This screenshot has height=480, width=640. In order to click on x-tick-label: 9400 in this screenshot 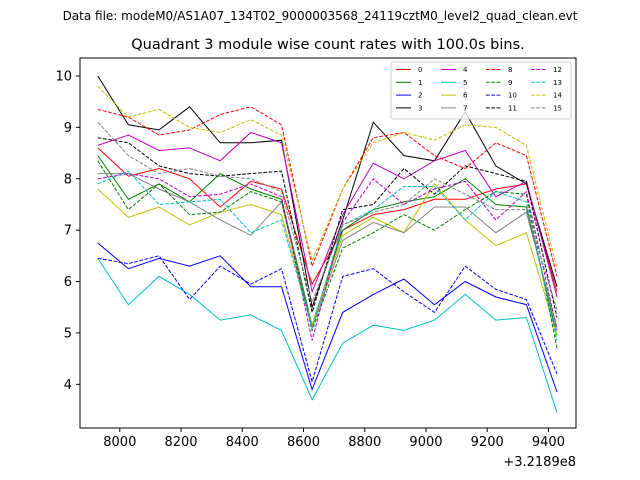, I will do `click(548, 442)`.